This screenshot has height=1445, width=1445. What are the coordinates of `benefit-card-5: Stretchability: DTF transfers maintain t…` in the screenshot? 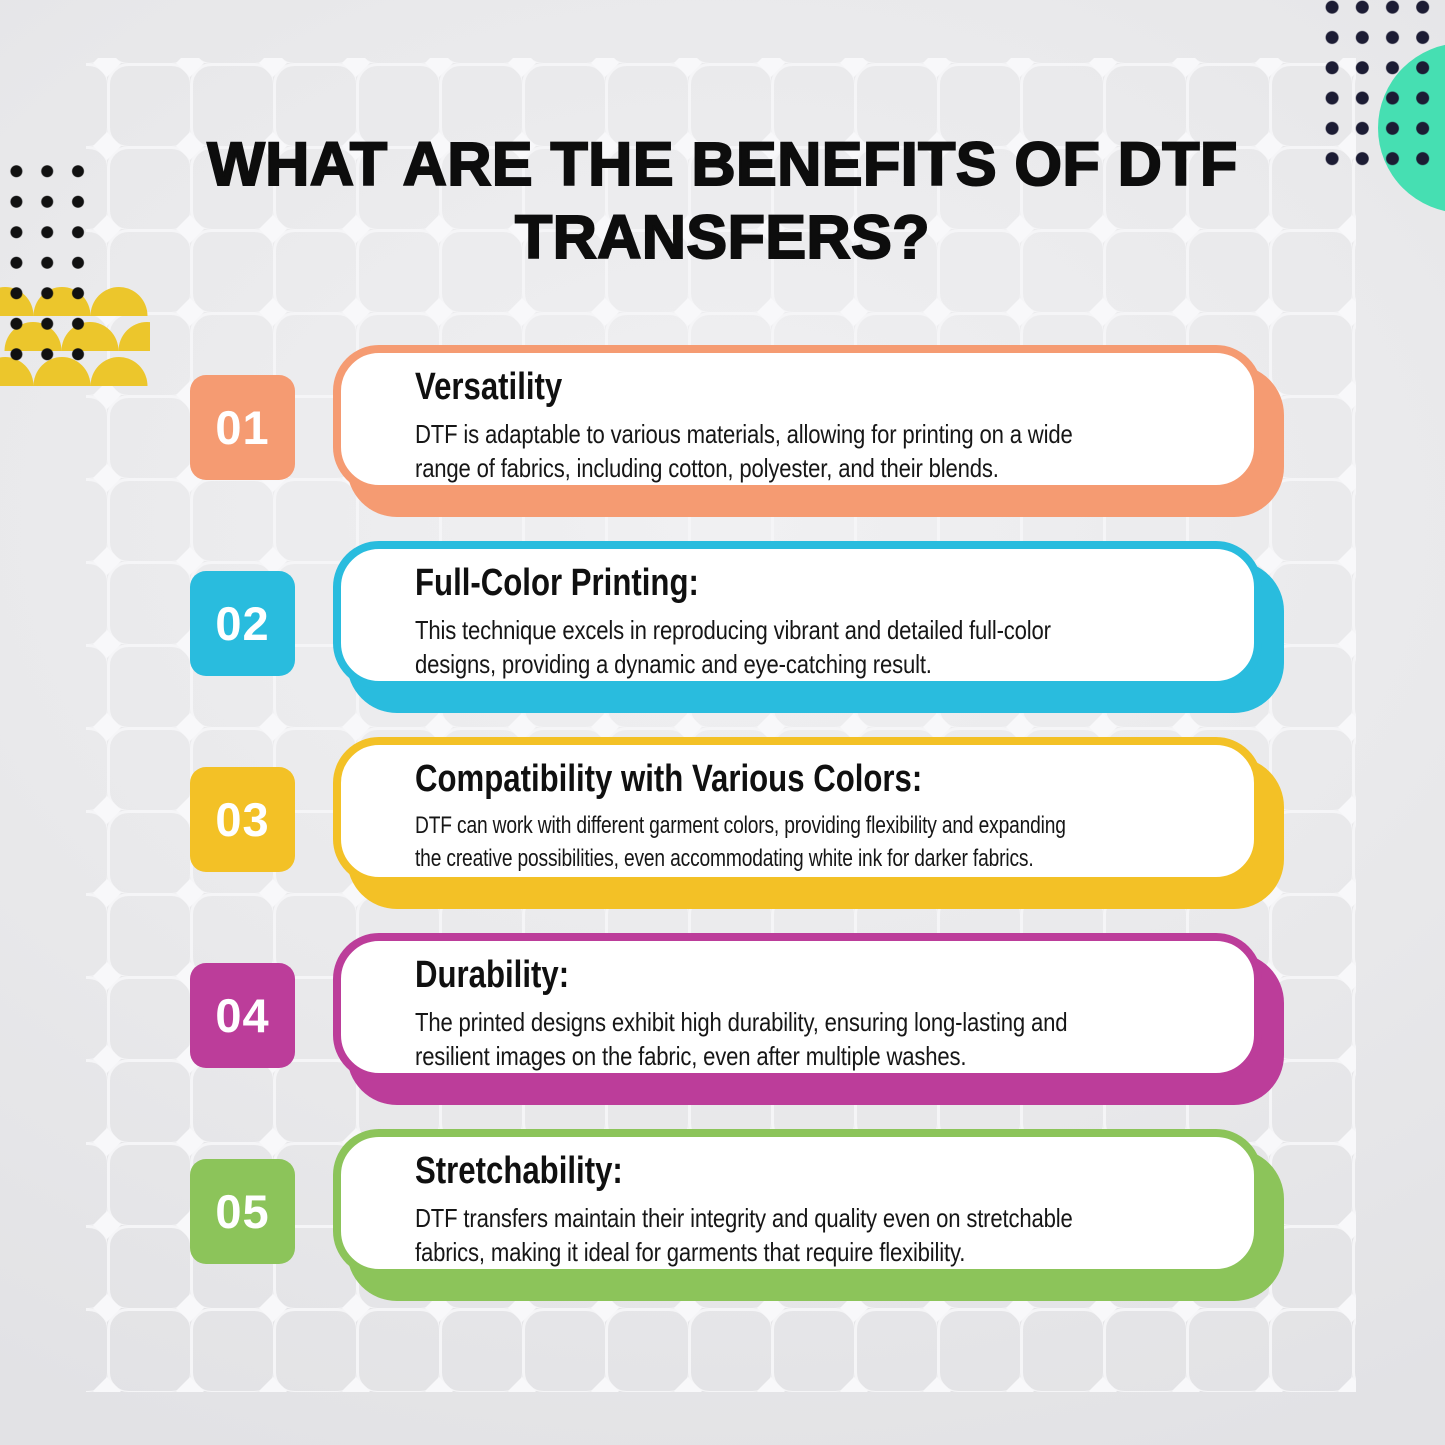 It's located at (808, 1215).